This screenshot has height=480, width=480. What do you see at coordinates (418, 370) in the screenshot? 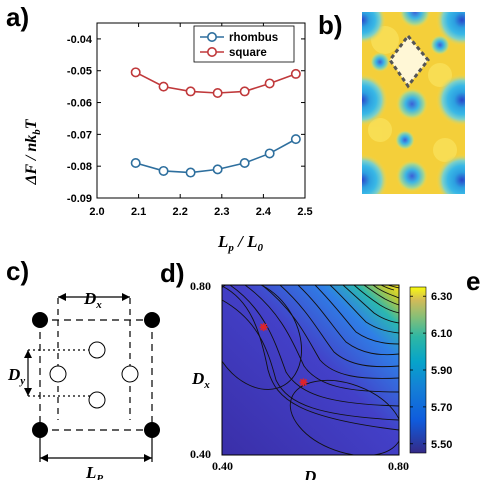
I see `colorbar` at bounding box center [418, 370].